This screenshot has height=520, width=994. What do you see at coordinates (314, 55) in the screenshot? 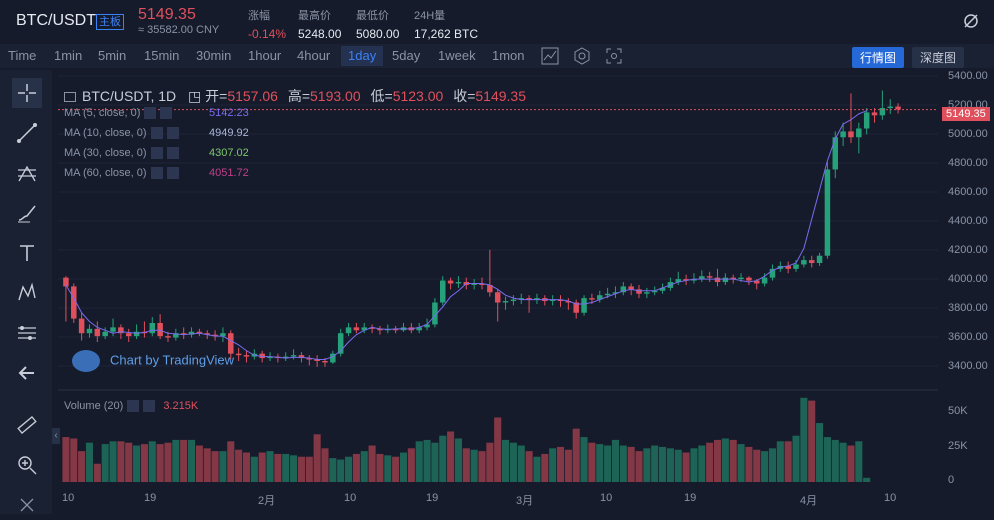
I see `interval-4hour: 4hour` at bounding box center [314, 55].